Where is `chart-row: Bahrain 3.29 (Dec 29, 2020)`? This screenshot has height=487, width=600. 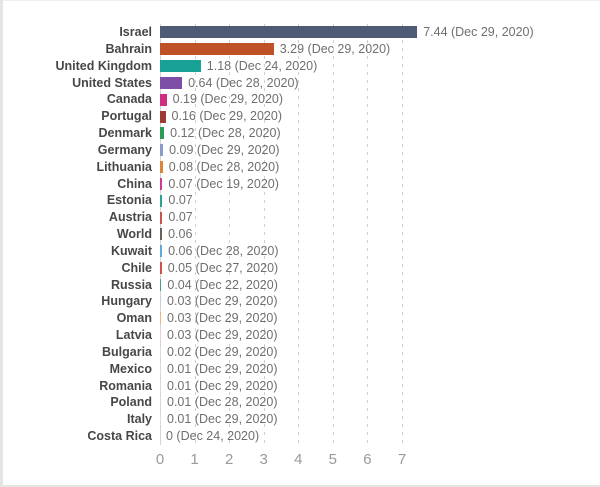
chart-row: Bahrain 3.29 (Dec 29, 2020) is located at coordinates (300, 49).